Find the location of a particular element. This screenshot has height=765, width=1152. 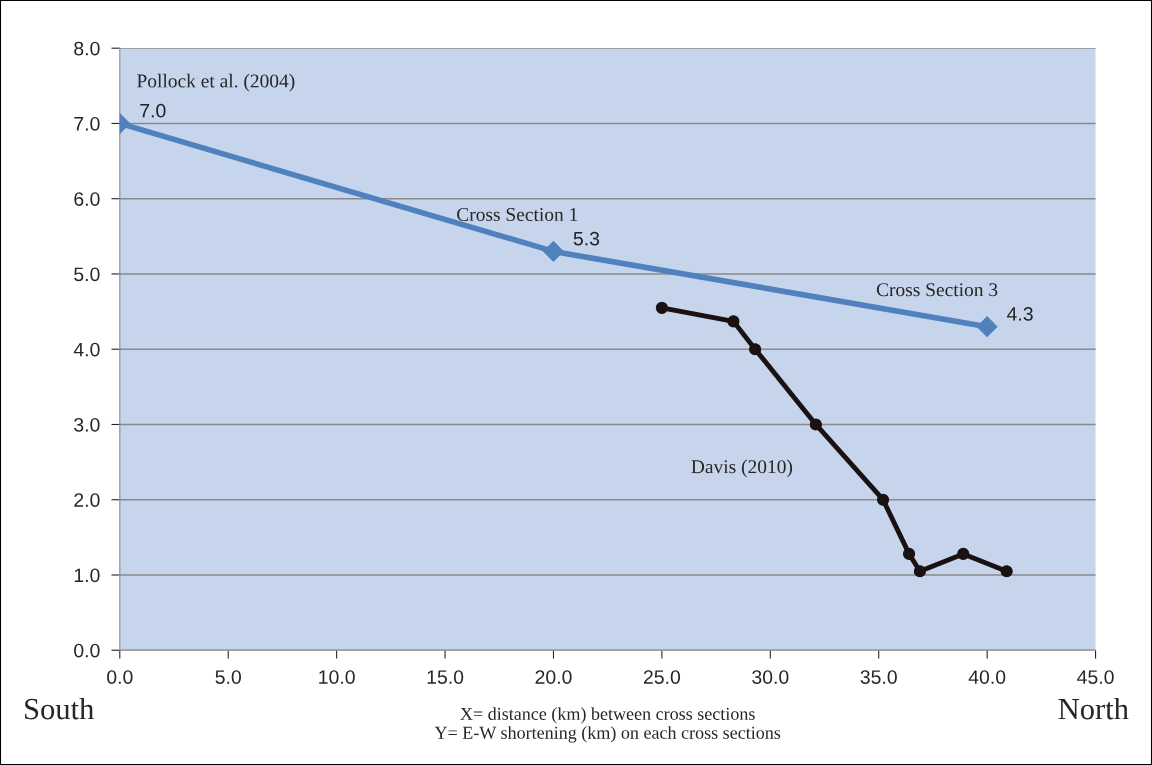

y-tick-label: 4.0 is located at coordinates (86, 349).